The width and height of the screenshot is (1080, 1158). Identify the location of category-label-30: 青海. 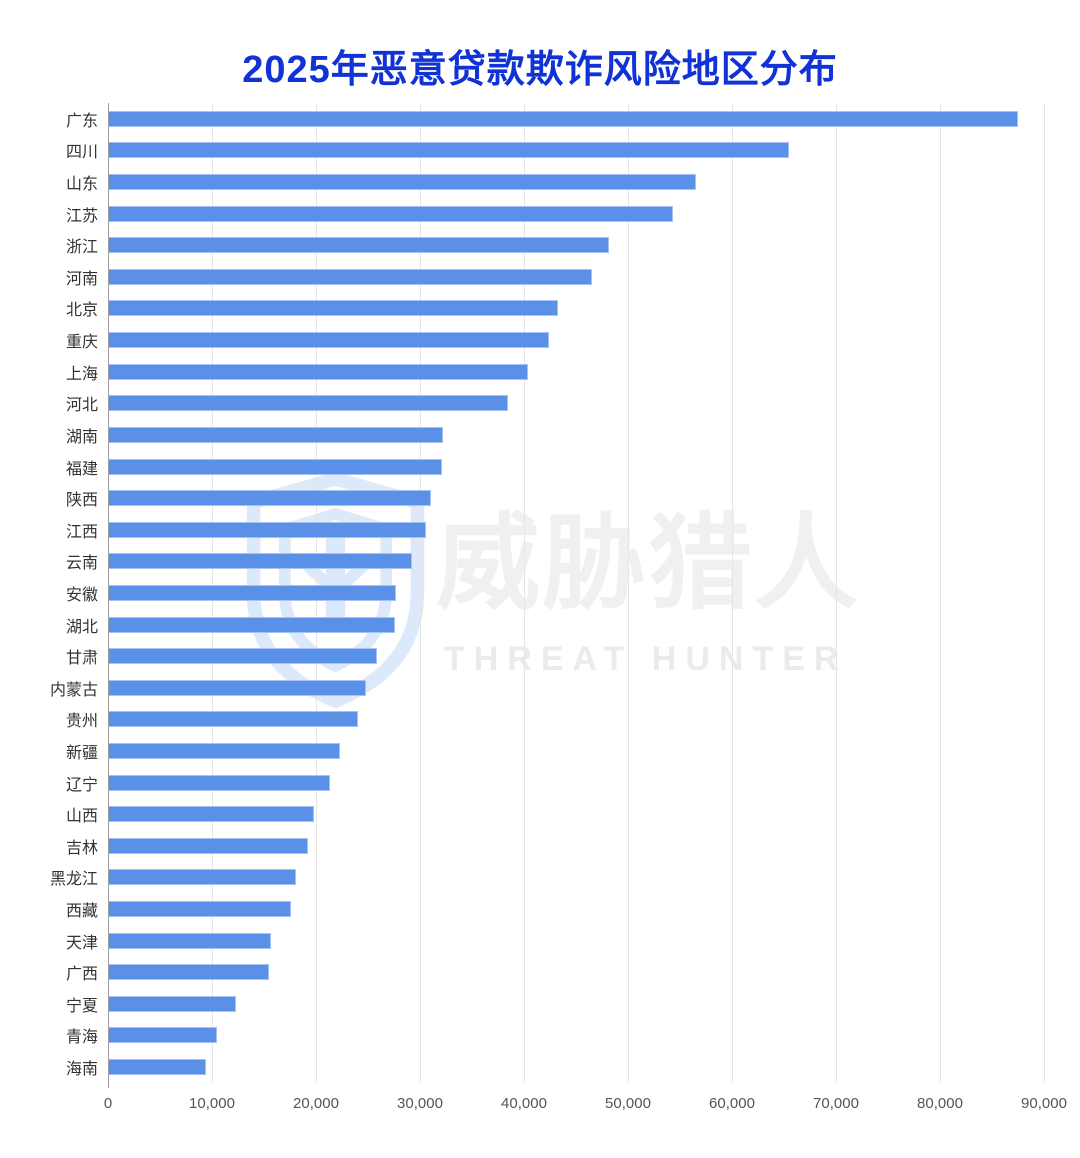
(81, 1038).